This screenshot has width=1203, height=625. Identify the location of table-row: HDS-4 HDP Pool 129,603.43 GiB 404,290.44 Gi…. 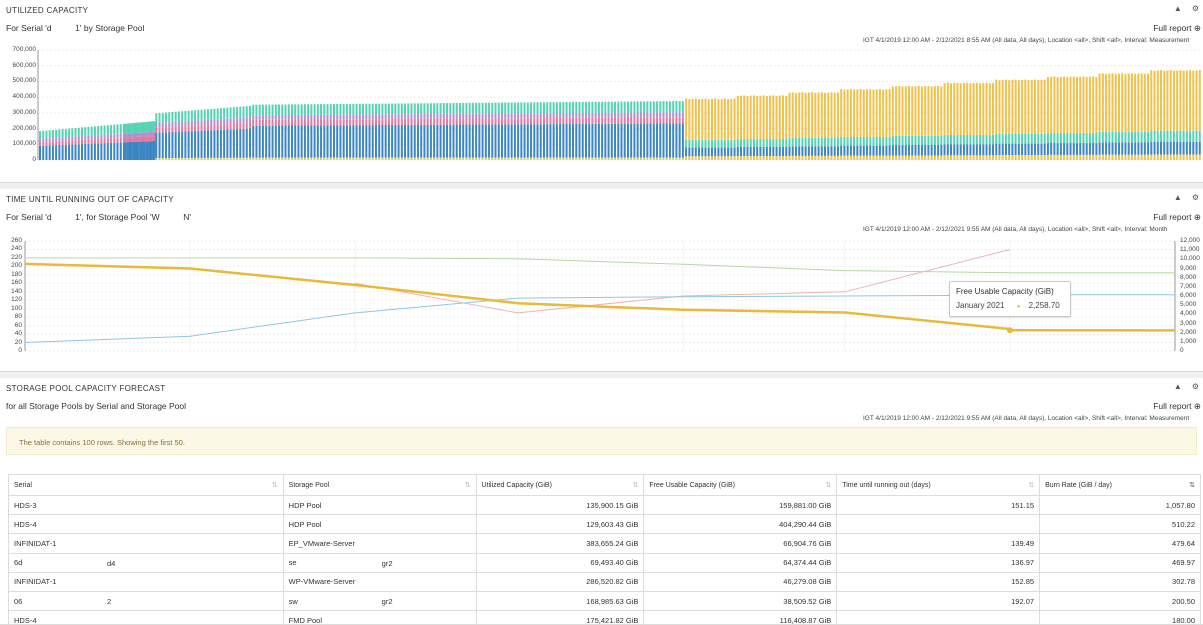
(604, 524).